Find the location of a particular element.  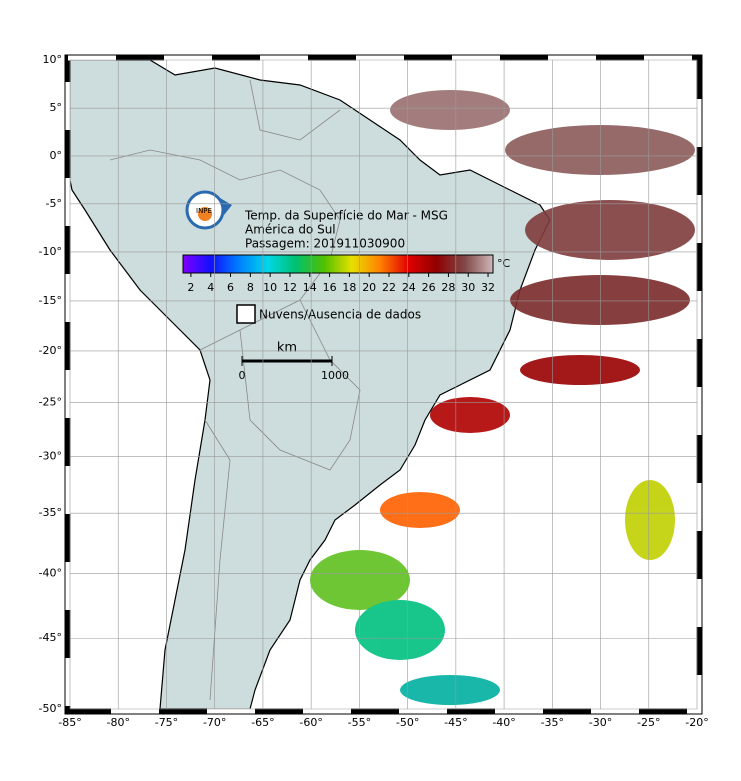

colorbar-tick-label: 4 is located at coordinates (210, 287).